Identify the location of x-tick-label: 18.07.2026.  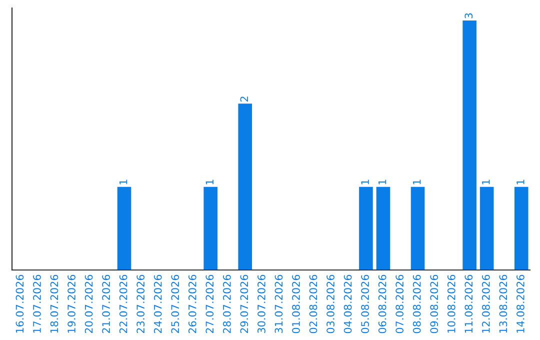
(54, 303).